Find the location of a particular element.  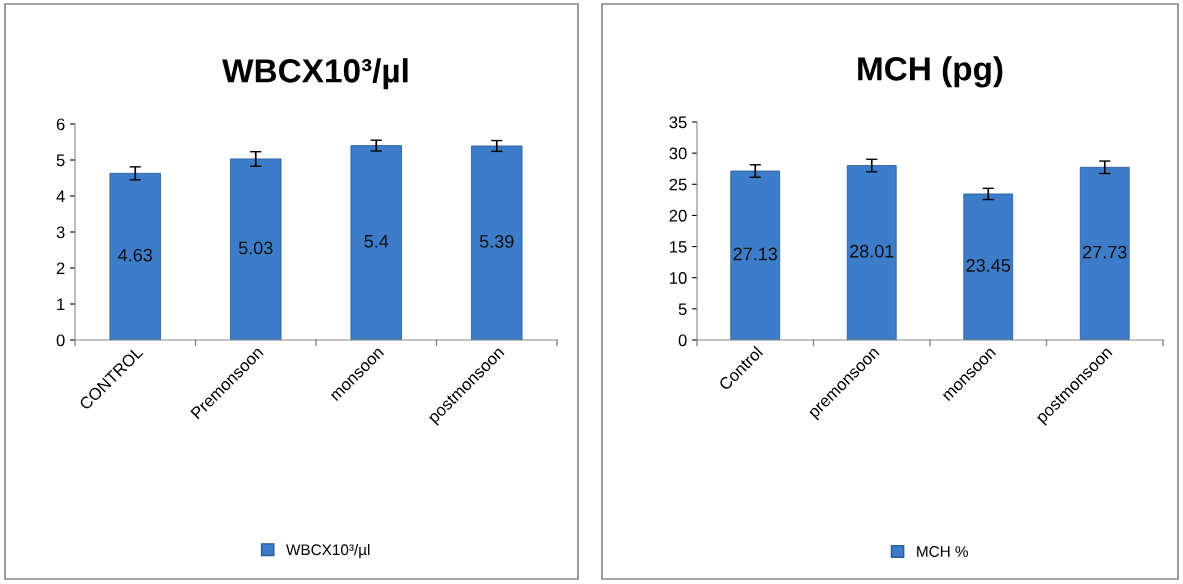

data-label: 4.63 is located at coordinates (135, 255).